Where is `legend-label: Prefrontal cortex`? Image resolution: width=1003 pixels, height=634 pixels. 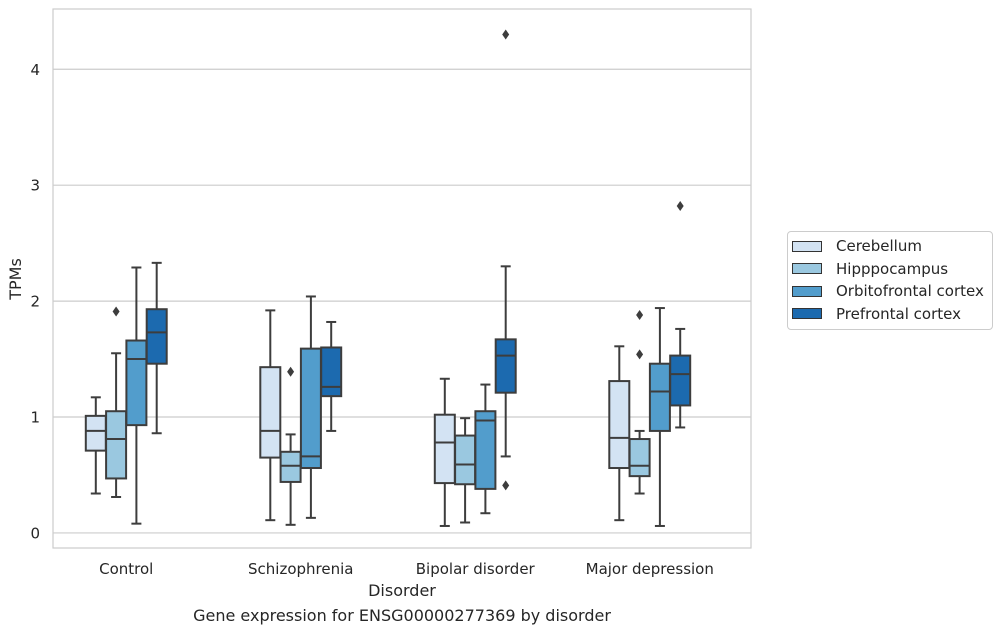
legend-label: Prefrontal cortex is located at coordinates (898, 313).